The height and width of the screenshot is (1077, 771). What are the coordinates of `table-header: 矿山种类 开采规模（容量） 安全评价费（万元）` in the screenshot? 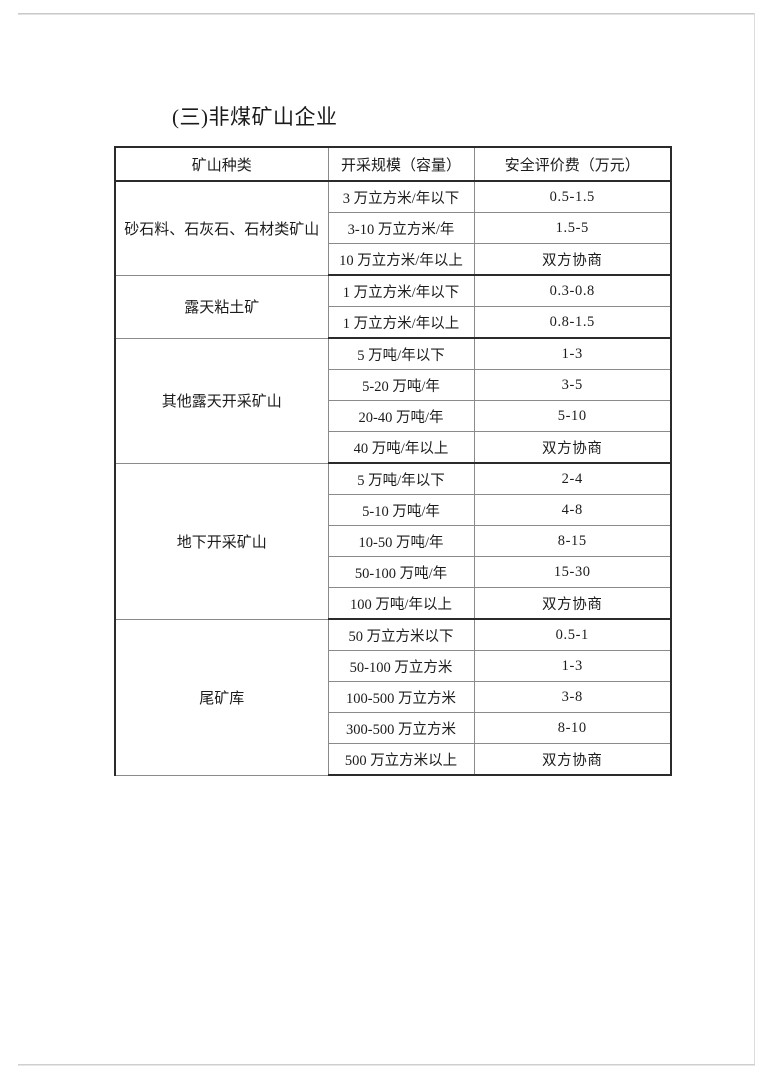 It's located at (393, 164).